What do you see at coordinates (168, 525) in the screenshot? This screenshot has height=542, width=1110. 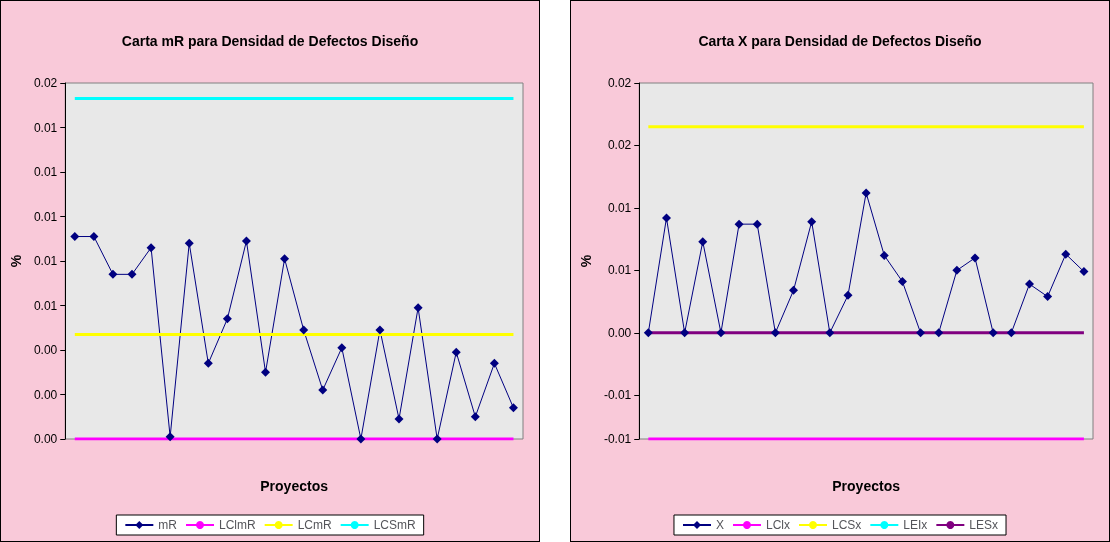 I see `legend-label: mR` at bounding box center [168, 525].